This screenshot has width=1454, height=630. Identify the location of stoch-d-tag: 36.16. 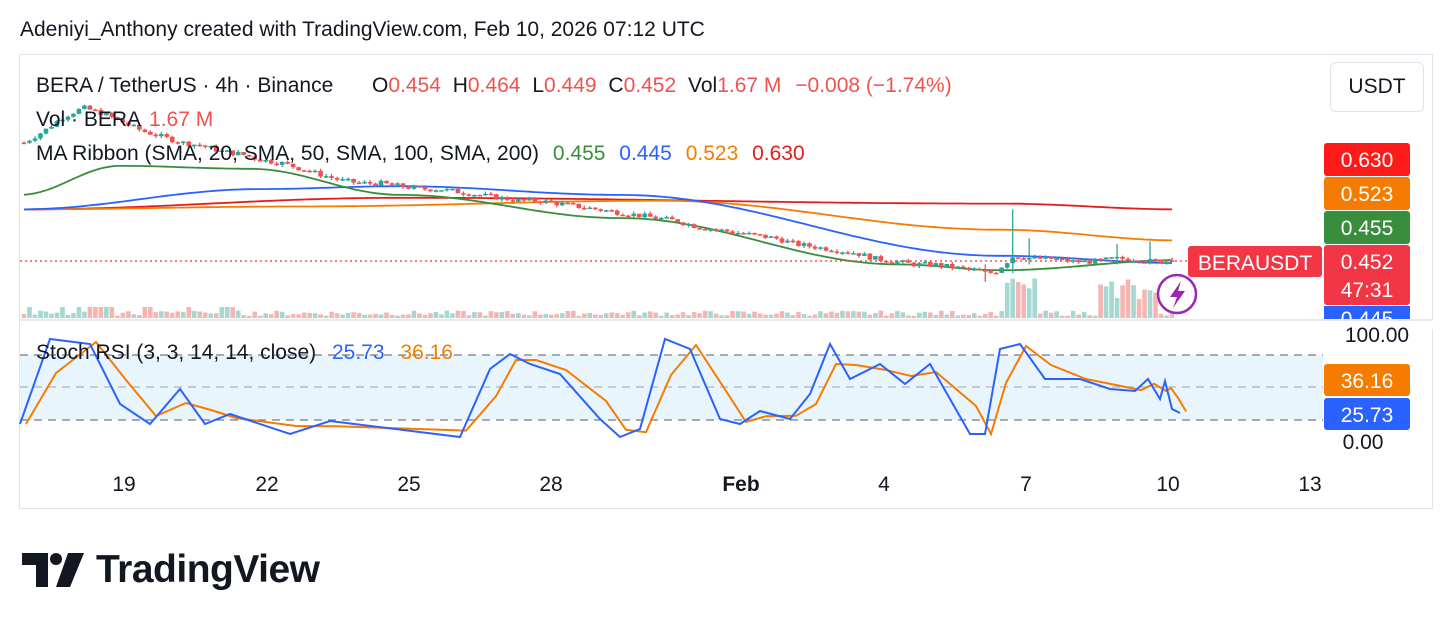
(1367, 381).